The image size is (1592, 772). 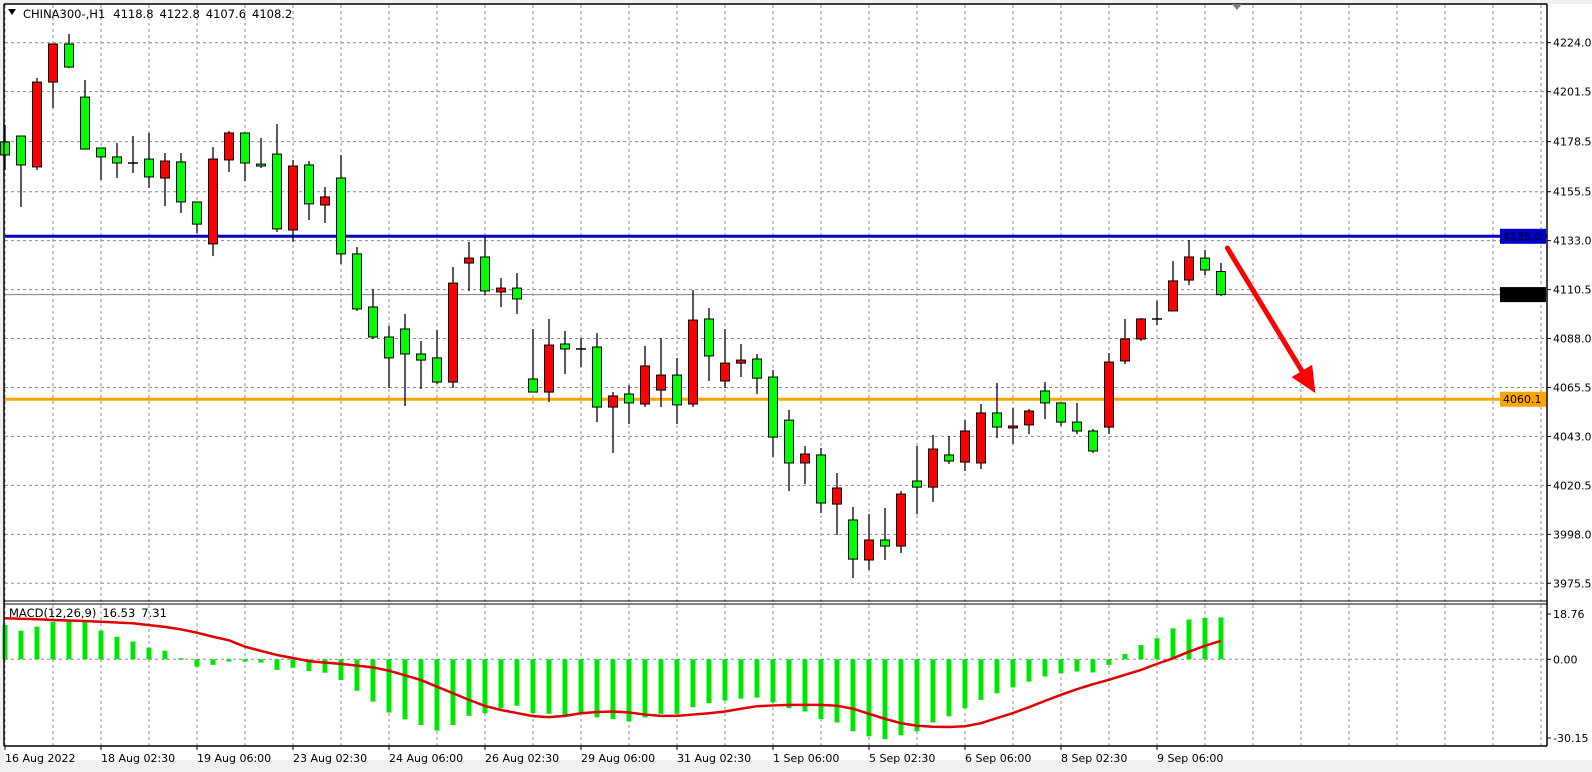 I want to click on price-tick-label: 4065.5, so click(x=1572, y=387).